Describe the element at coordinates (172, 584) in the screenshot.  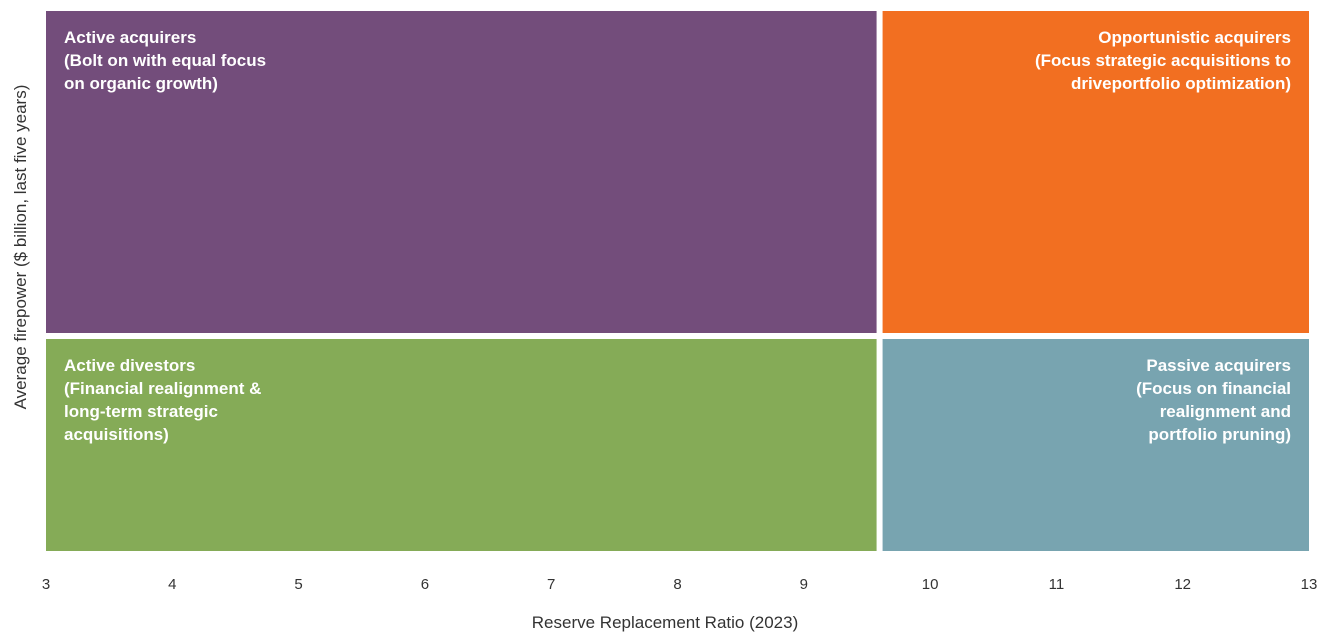
I see `x-tick-label: 4` at that location.